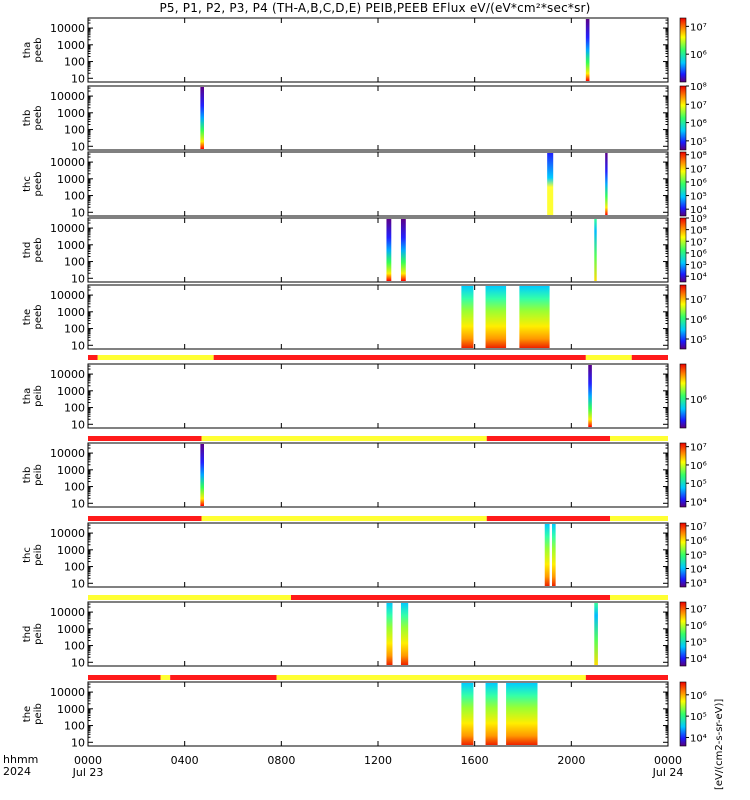  What do you see at coordinates (27, 475) in the screenshot?
I see `panel-label-probe: thb` at bounding box center [27, 475].